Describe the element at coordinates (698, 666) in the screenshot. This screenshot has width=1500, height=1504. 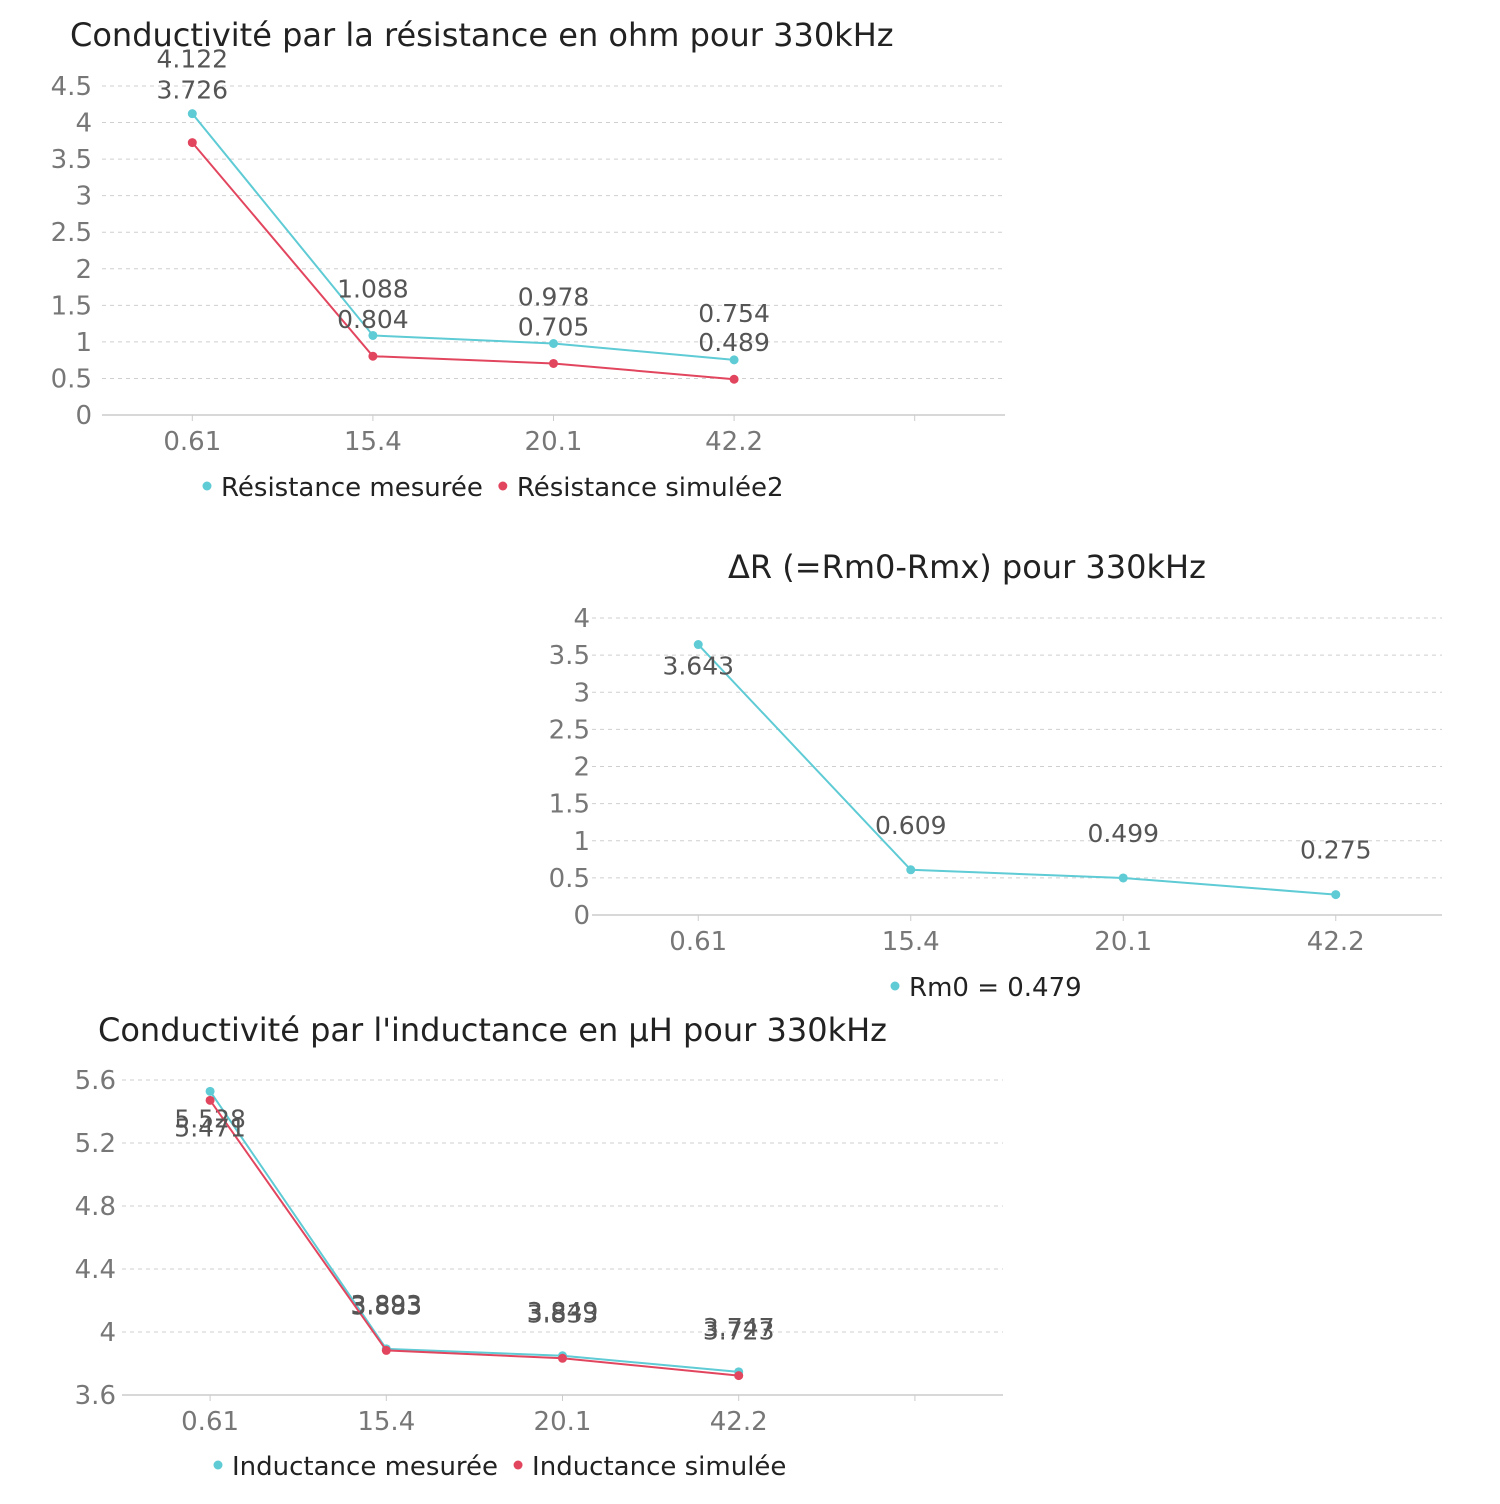
I see `data-label: 3.643` at that location.